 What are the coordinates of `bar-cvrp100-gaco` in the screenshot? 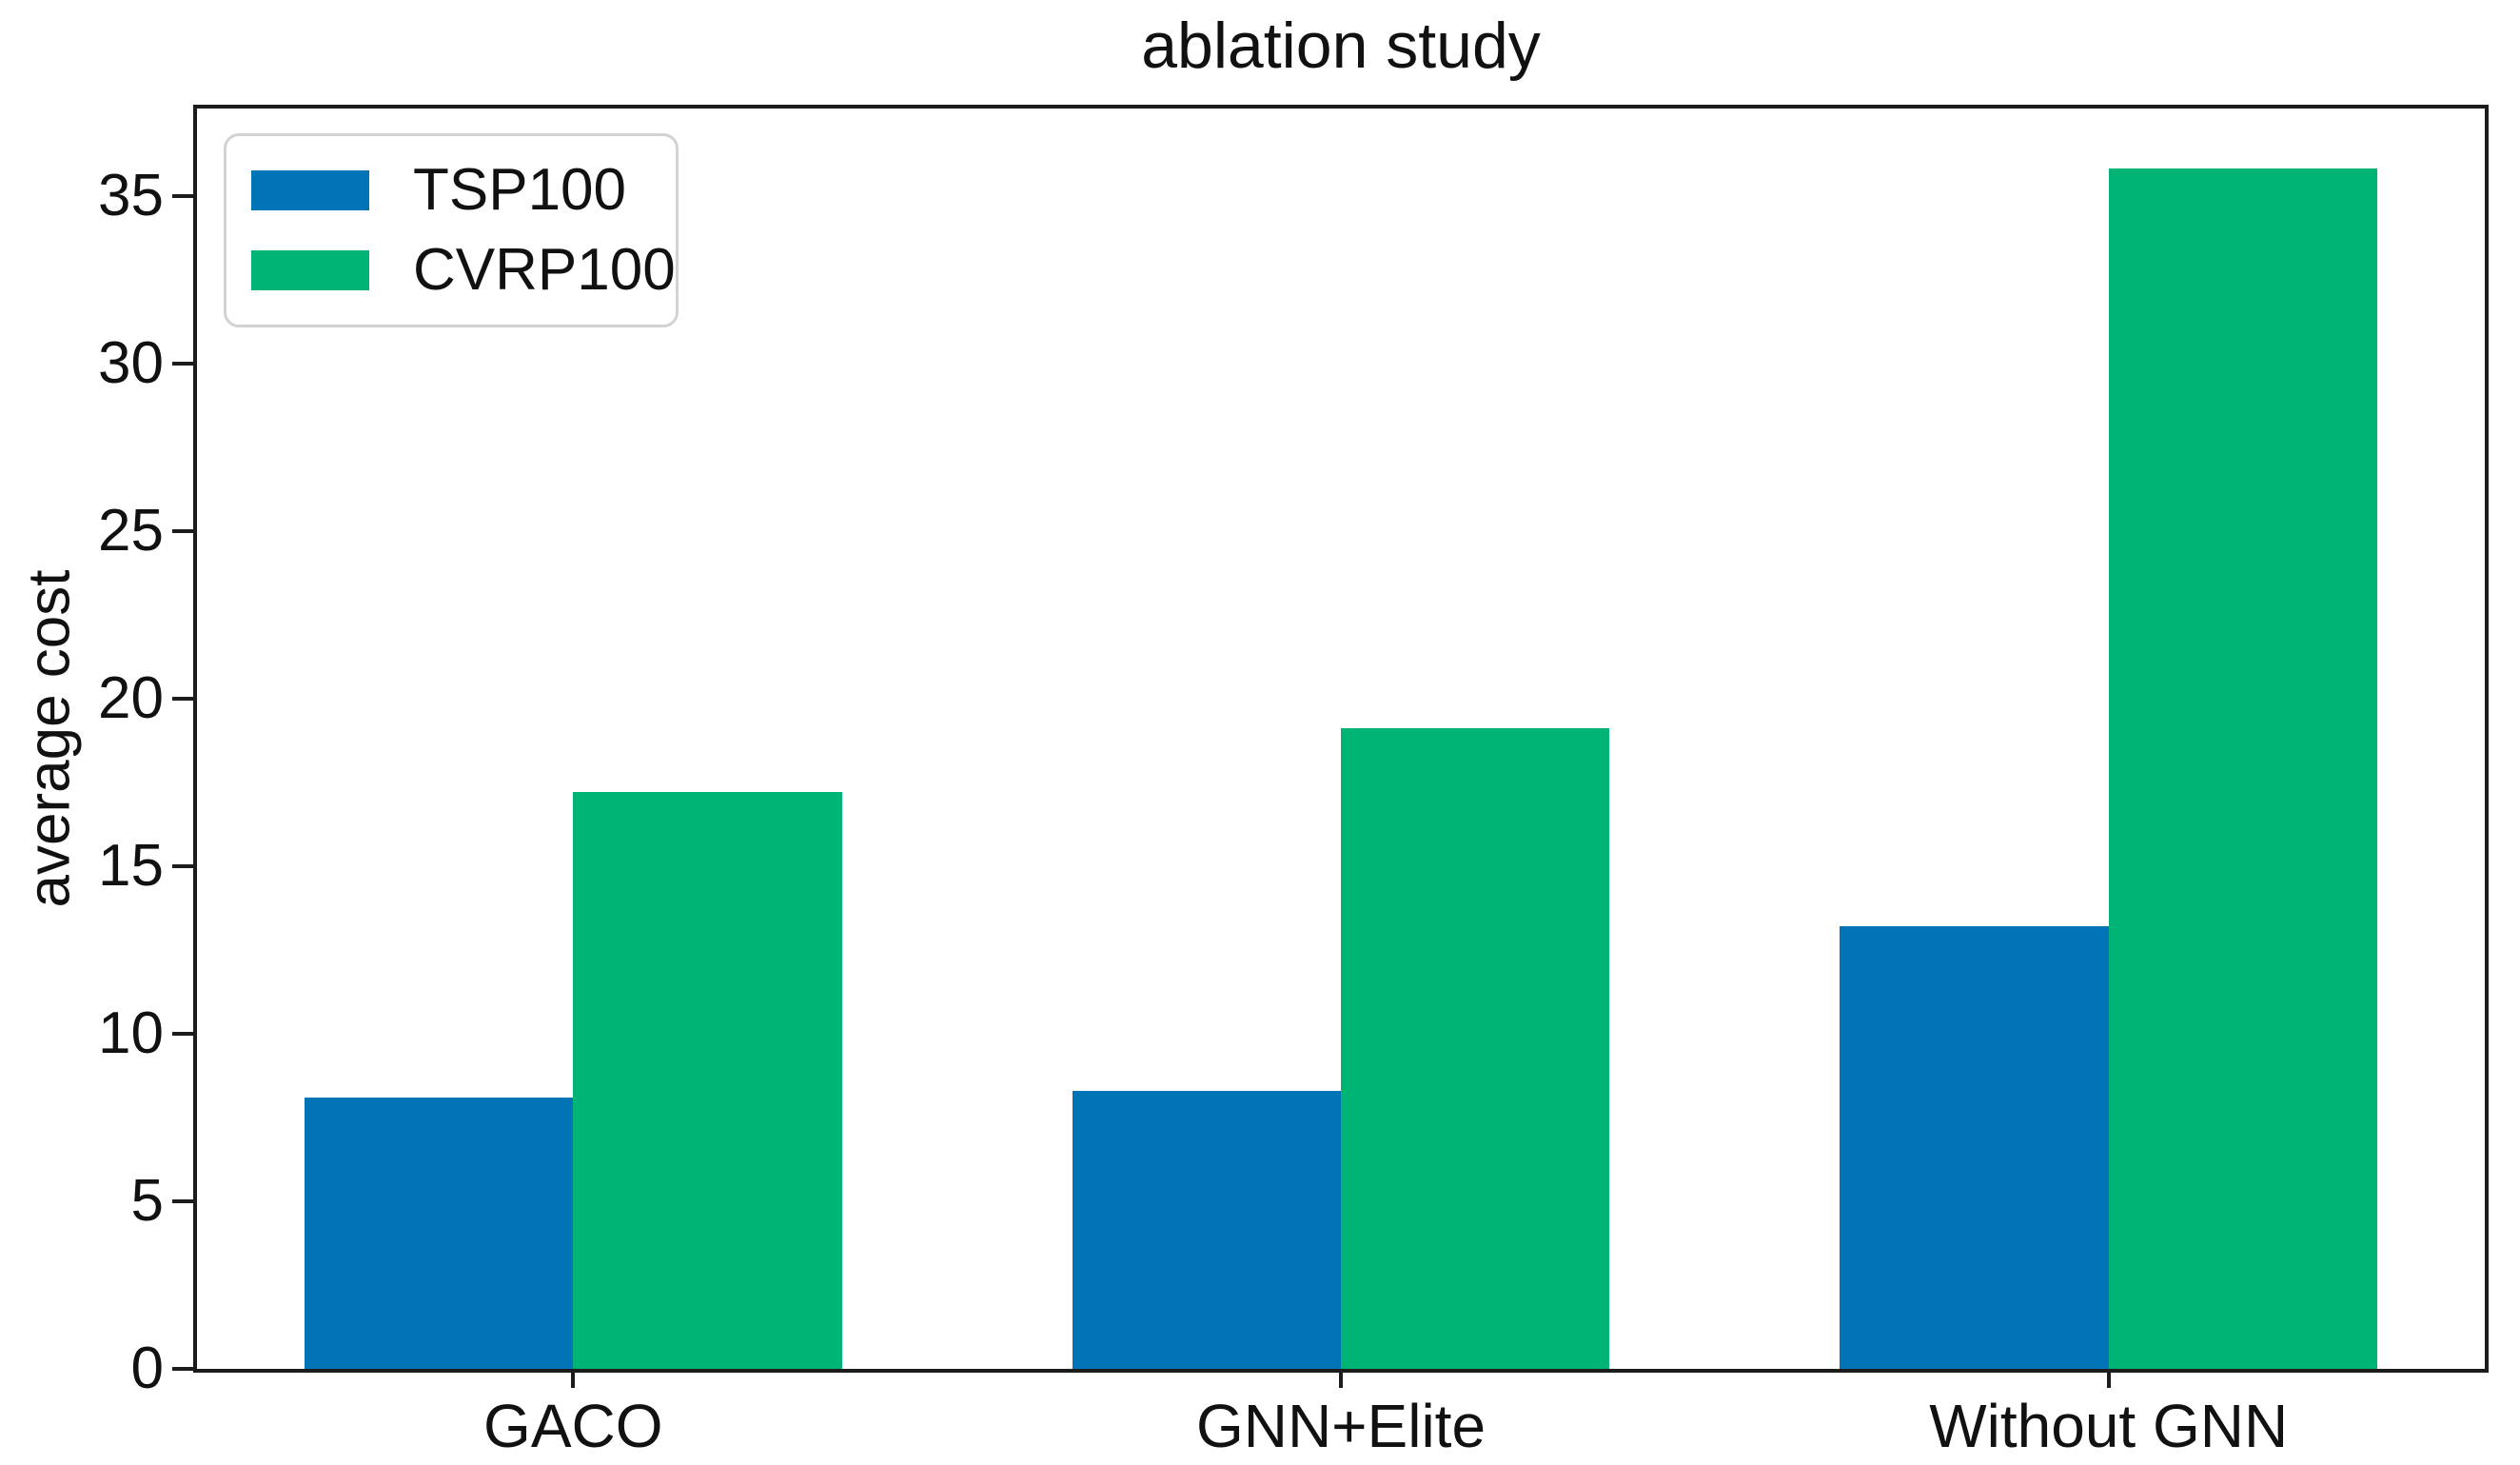 It's located at (707, 1080).